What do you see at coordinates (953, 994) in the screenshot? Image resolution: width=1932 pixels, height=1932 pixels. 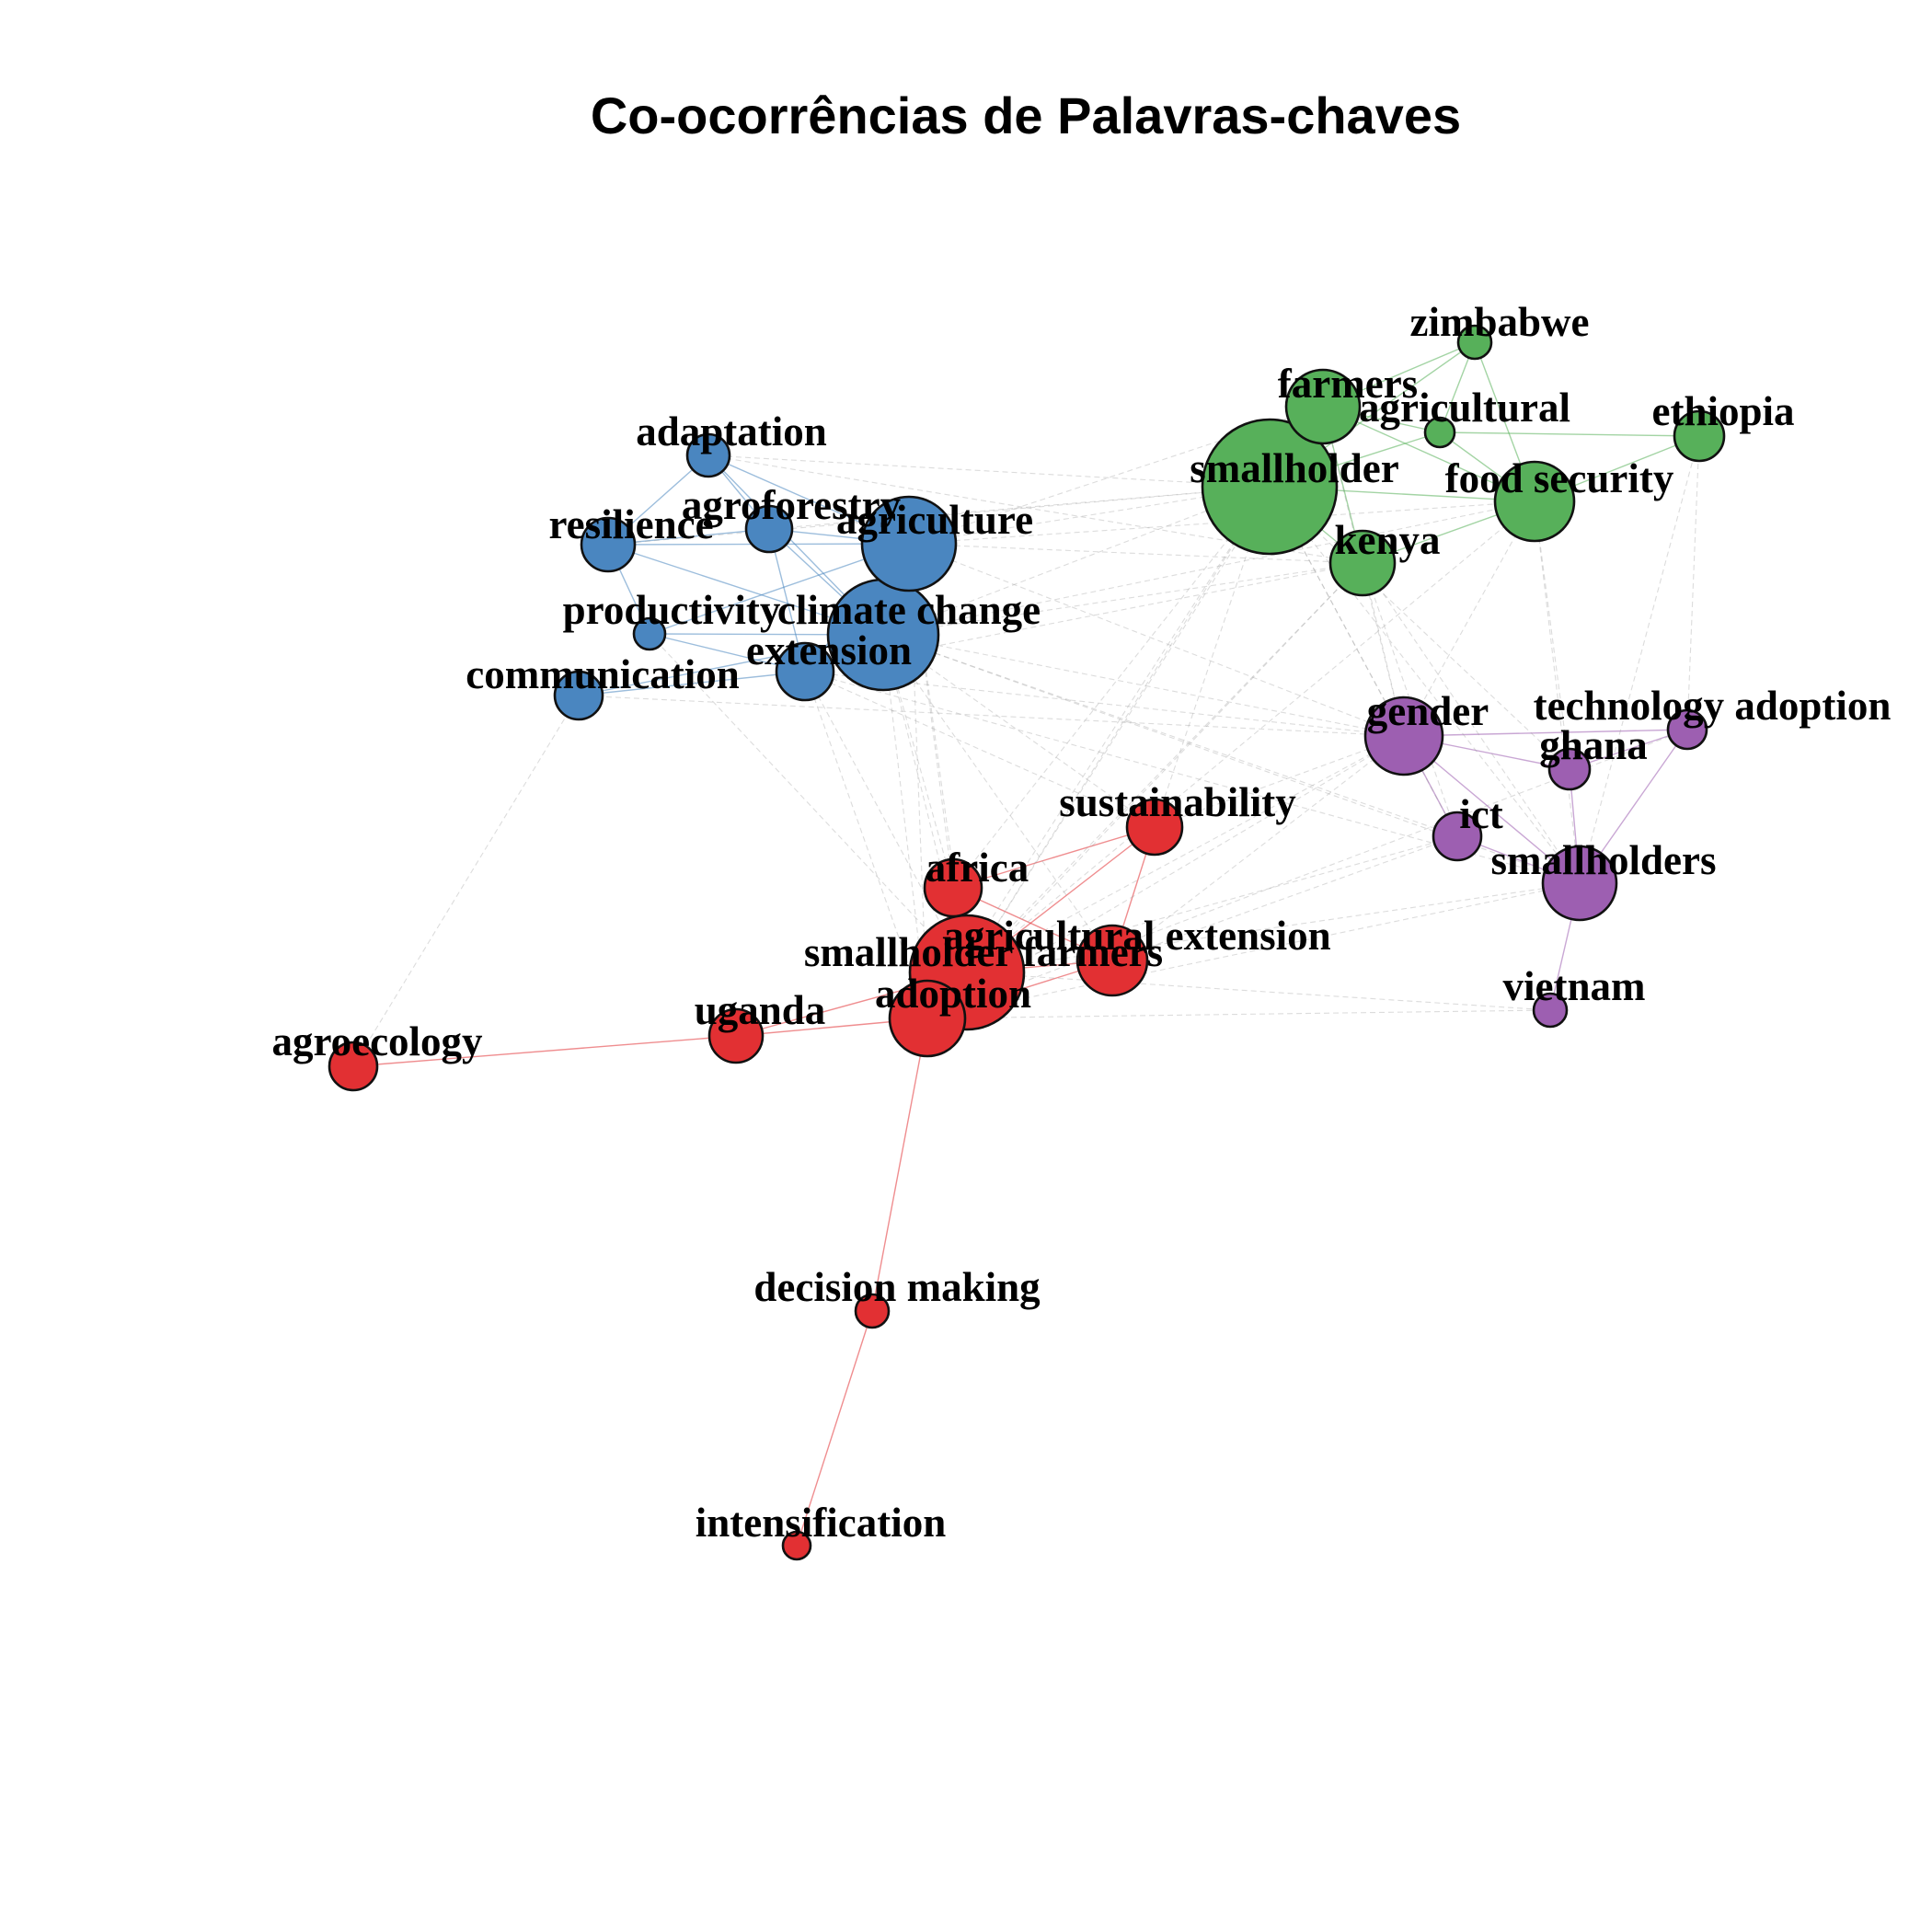 I see `node-label-adoption: adoption` at bounding box center [953, 994].